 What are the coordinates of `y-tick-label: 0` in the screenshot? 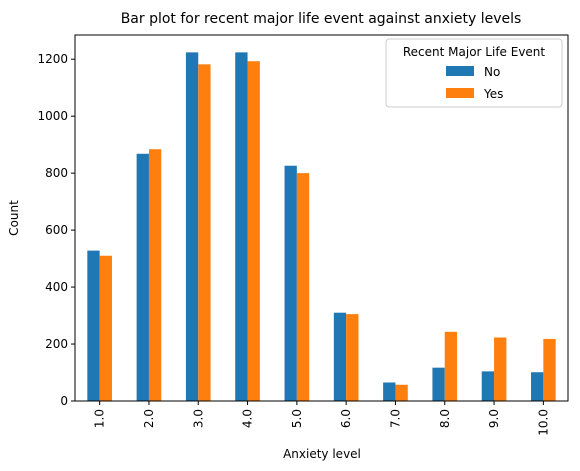 It's located at (64, 401).